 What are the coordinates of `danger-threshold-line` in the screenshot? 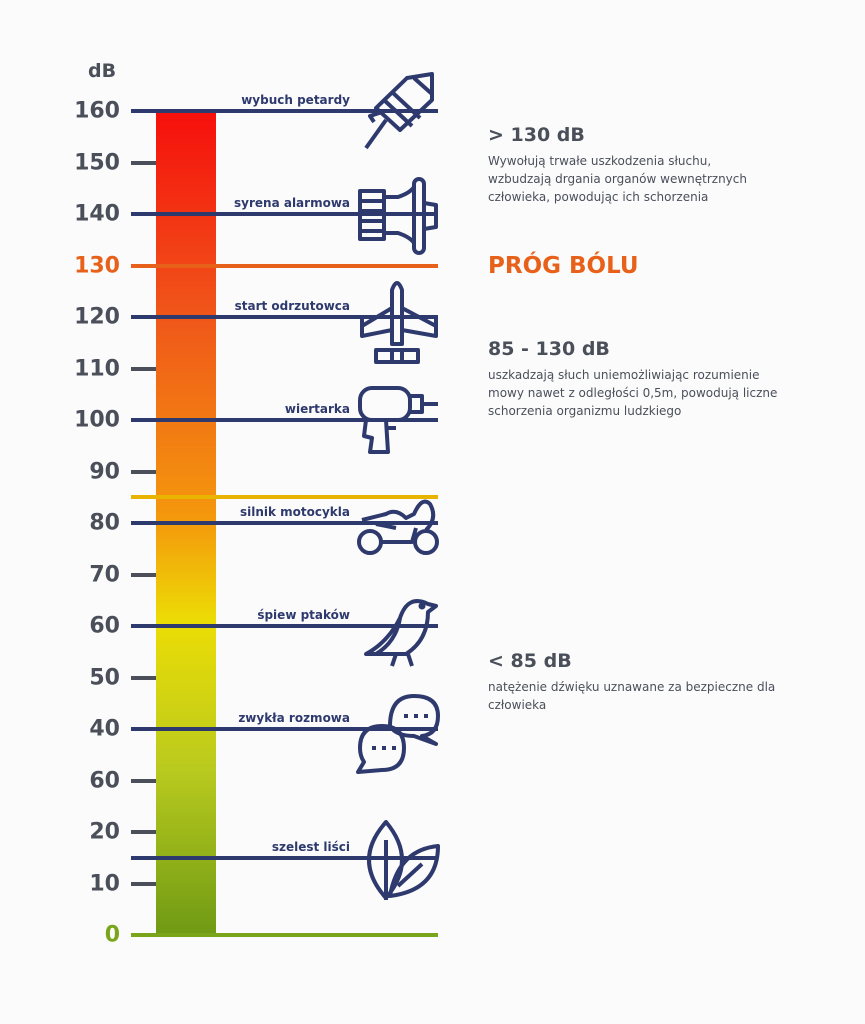 It's located at (284, 497).